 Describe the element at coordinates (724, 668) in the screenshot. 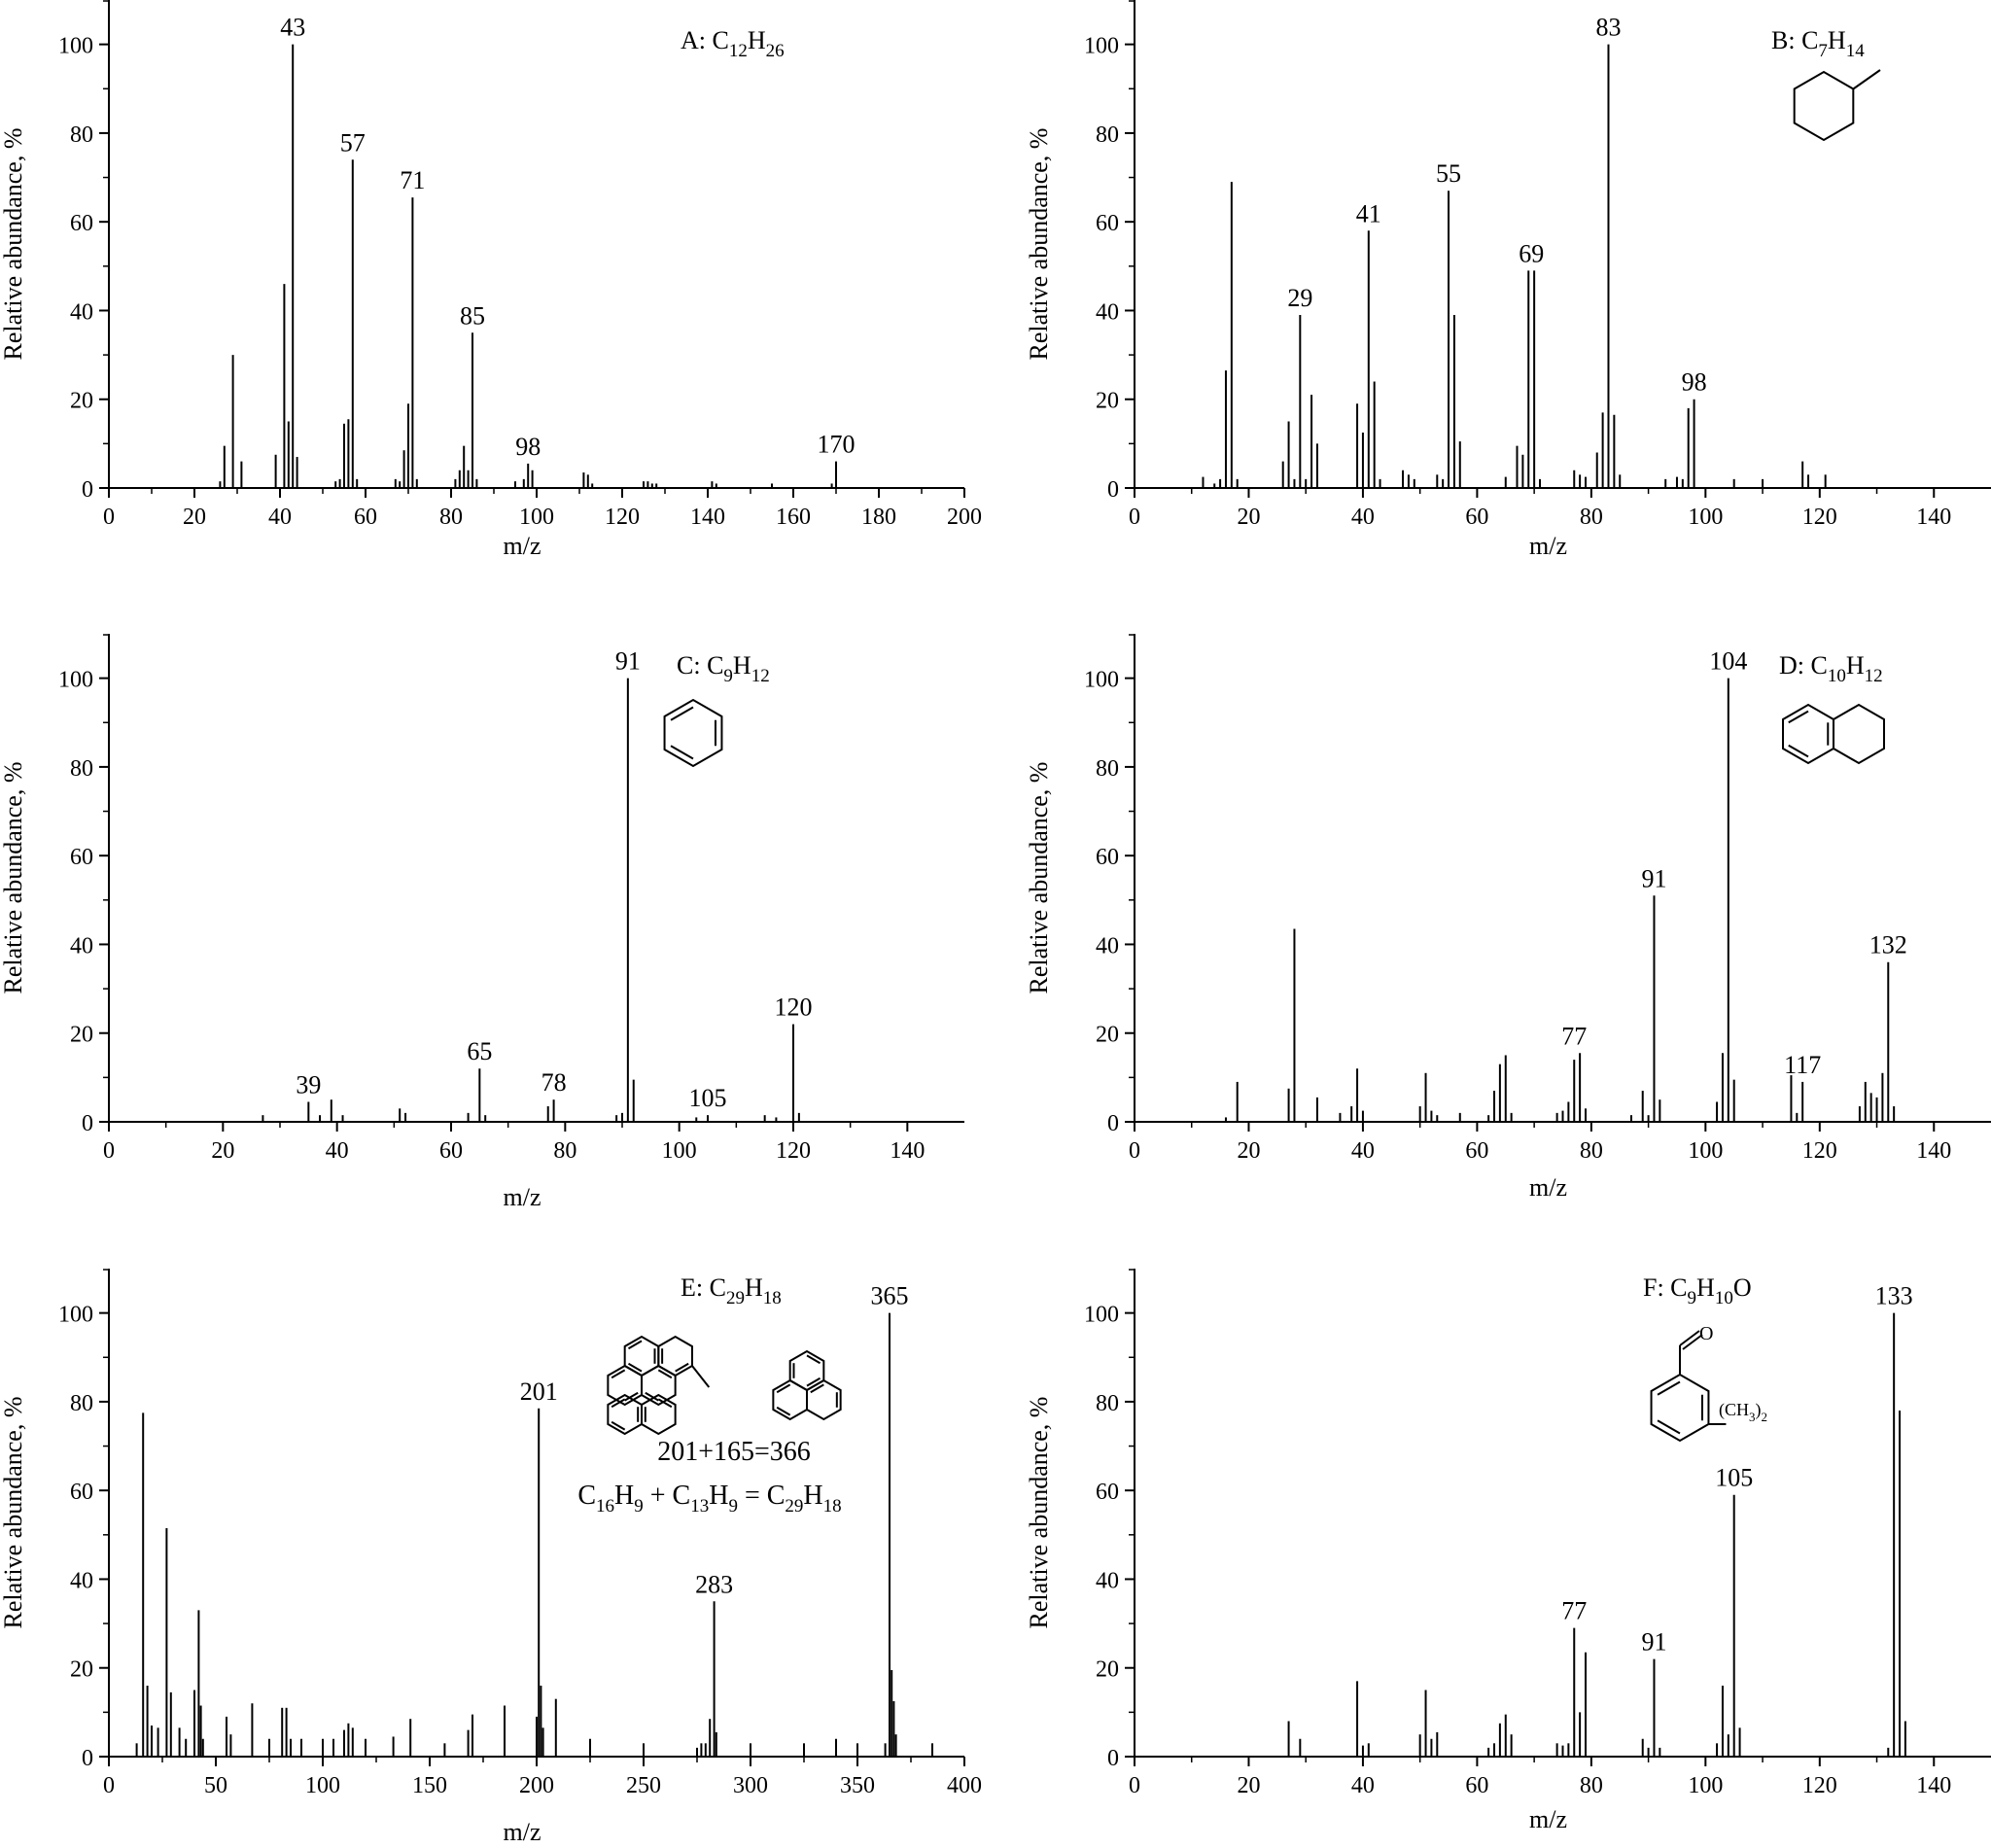

I see `formula-label: C: C9H12` at that location.